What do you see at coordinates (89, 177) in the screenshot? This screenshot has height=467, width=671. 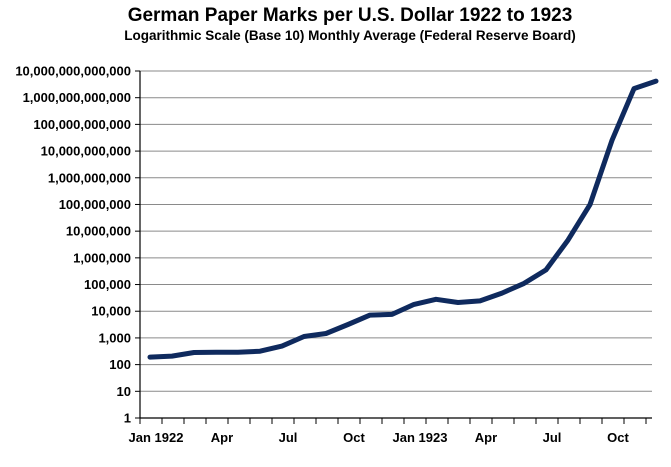 I see `y-tick-label: 1,000,000,000` at bounding box center [89, 177].